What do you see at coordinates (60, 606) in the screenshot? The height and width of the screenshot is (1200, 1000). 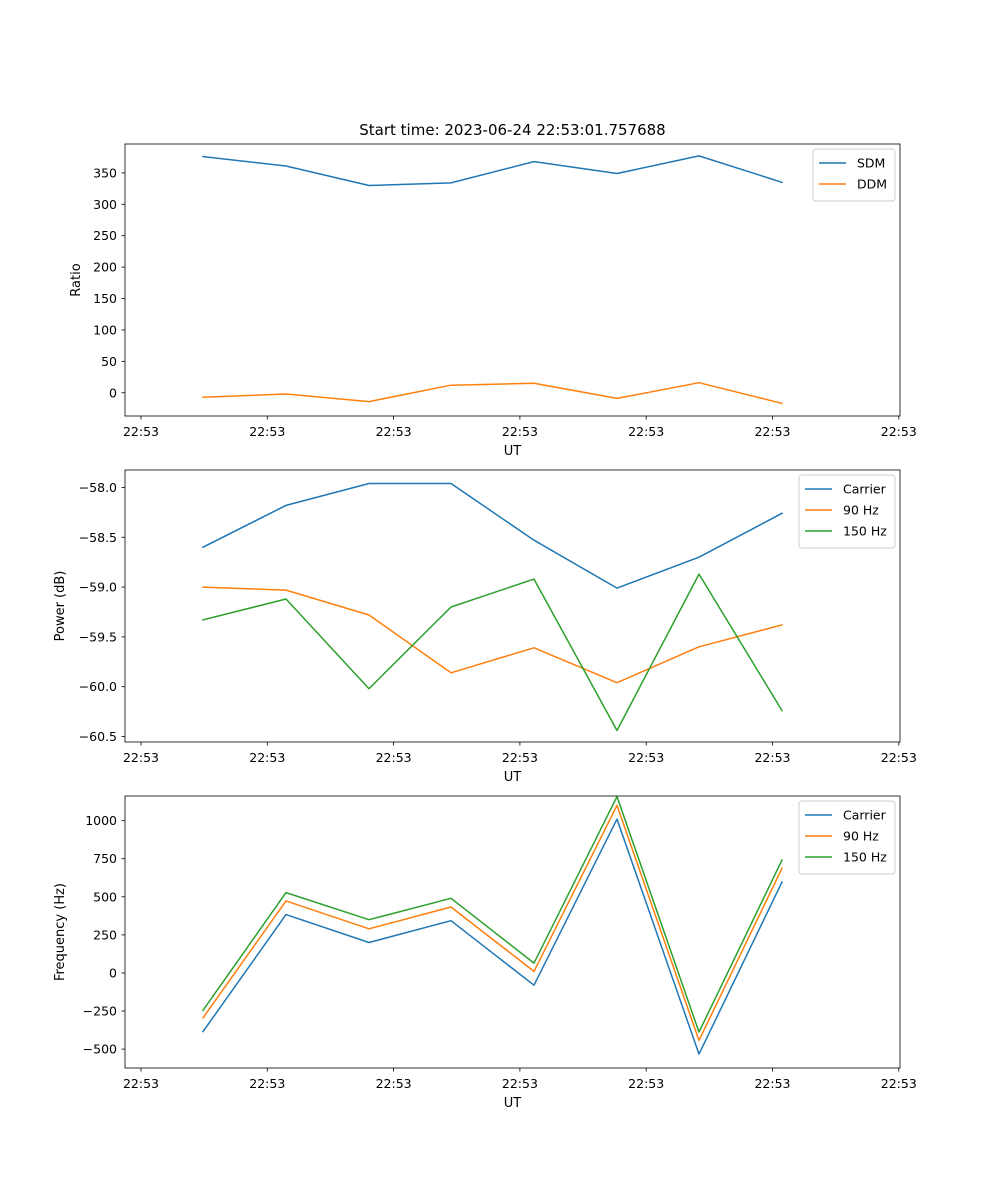 I see `y-axis-label: Power (dB)` at bounding box center [60, 606].